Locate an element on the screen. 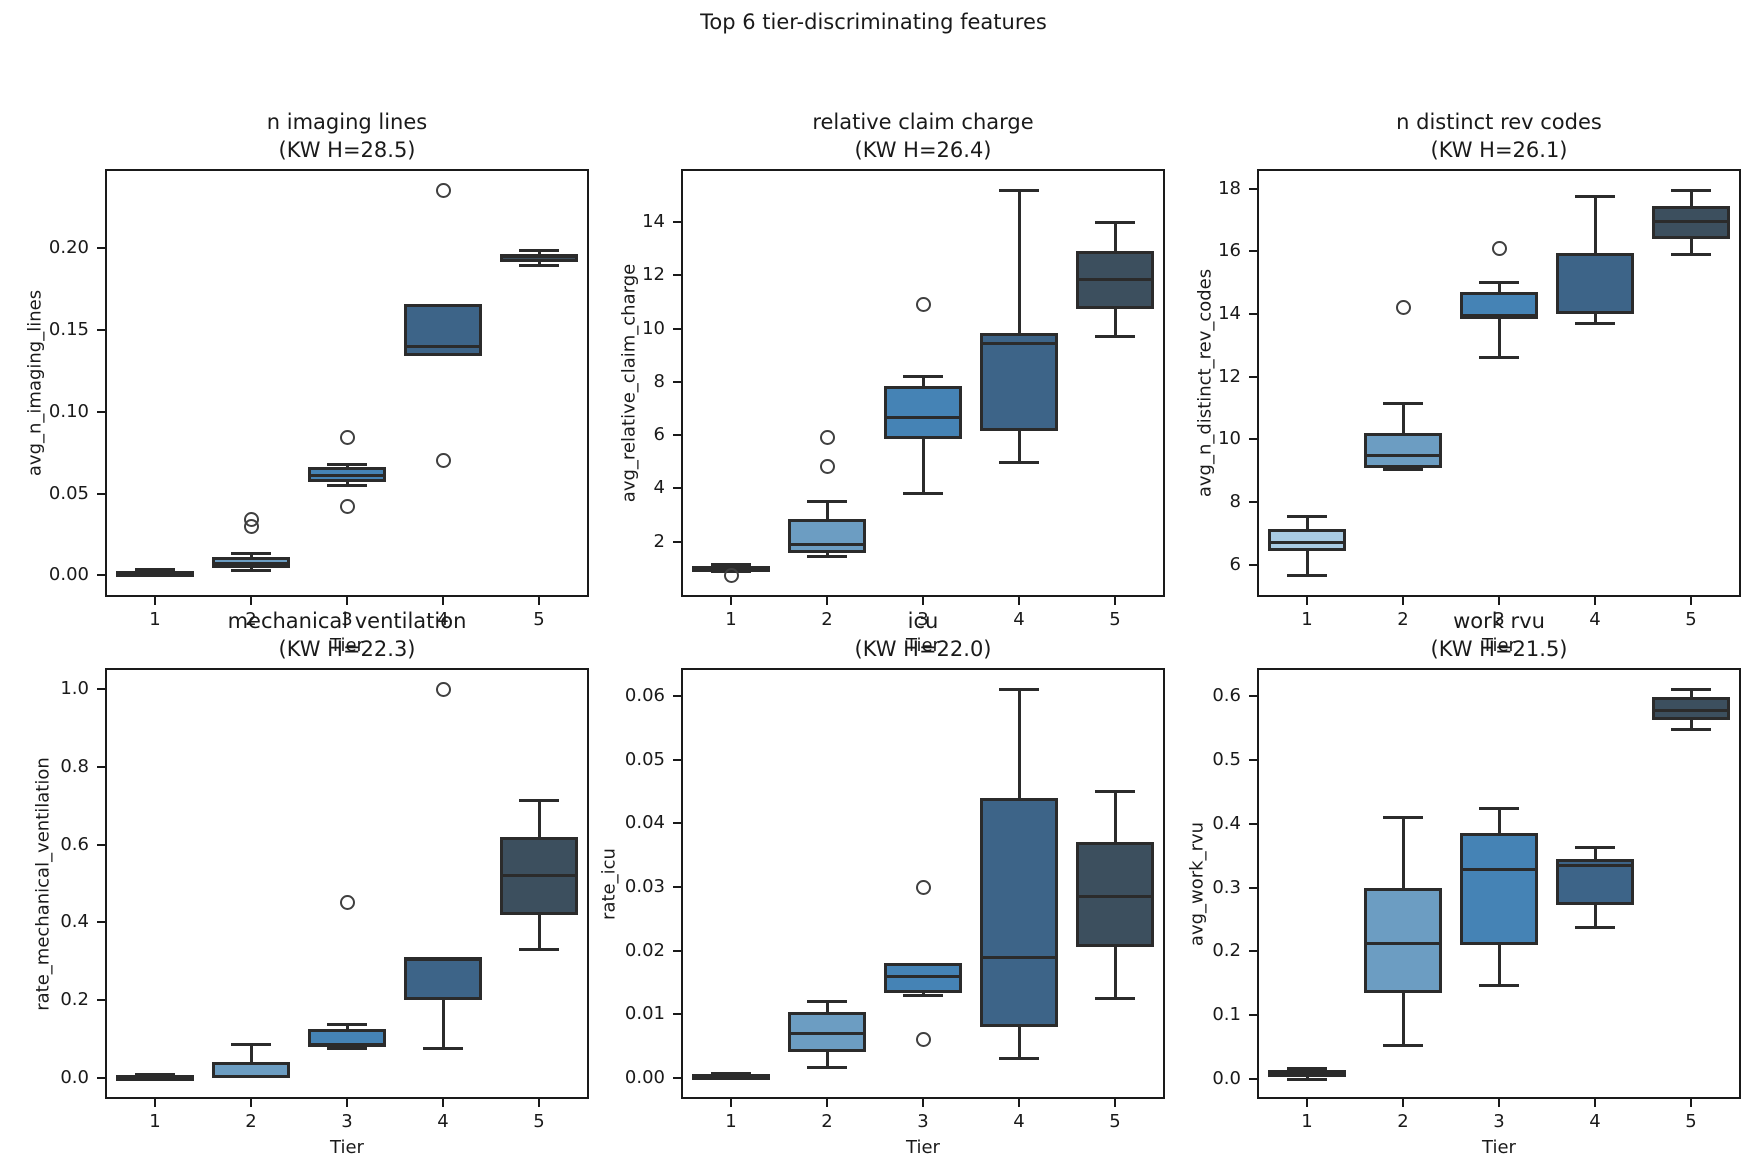 The height and width of the screenshot is (1172, 1747). y-tick-label: 0.4 is located at coordinates (1226, 823).